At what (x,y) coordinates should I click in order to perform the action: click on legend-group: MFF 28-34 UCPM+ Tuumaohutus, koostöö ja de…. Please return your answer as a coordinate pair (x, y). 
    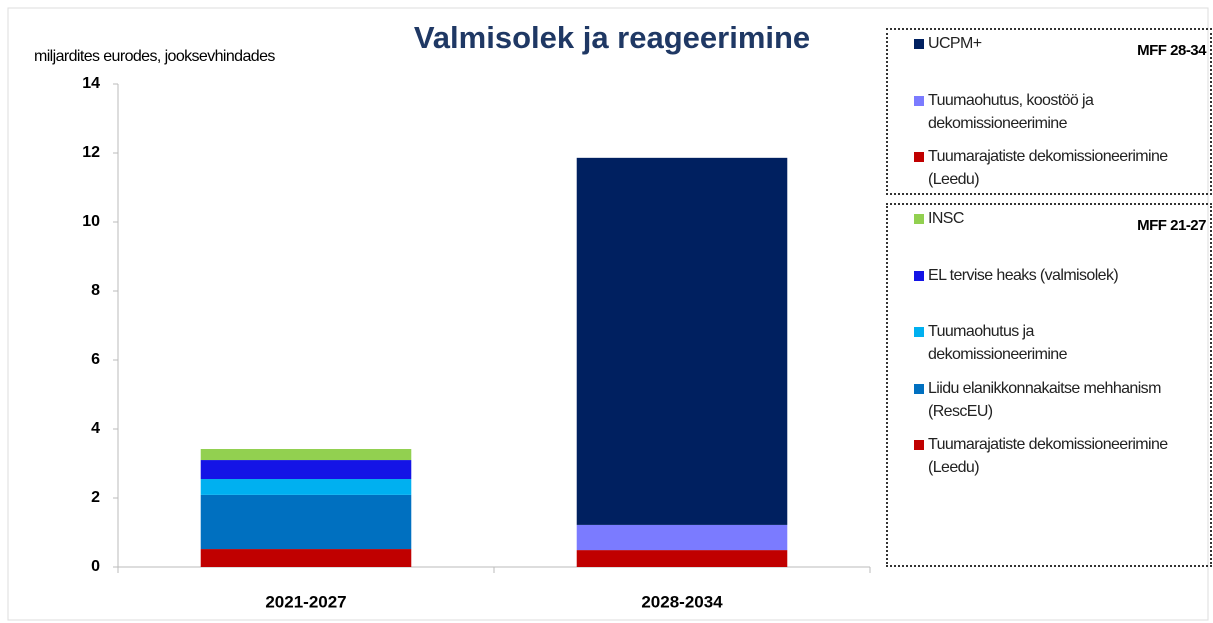
    Looking at the image, I should click on (1049, 111).